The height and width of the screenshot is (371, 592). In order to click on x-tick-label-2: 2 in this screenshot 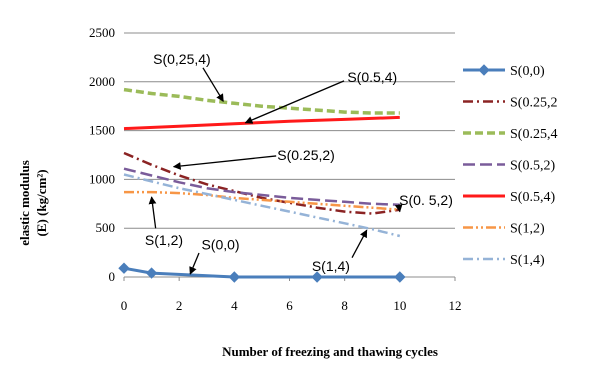, I will do `click(179, 305)`.